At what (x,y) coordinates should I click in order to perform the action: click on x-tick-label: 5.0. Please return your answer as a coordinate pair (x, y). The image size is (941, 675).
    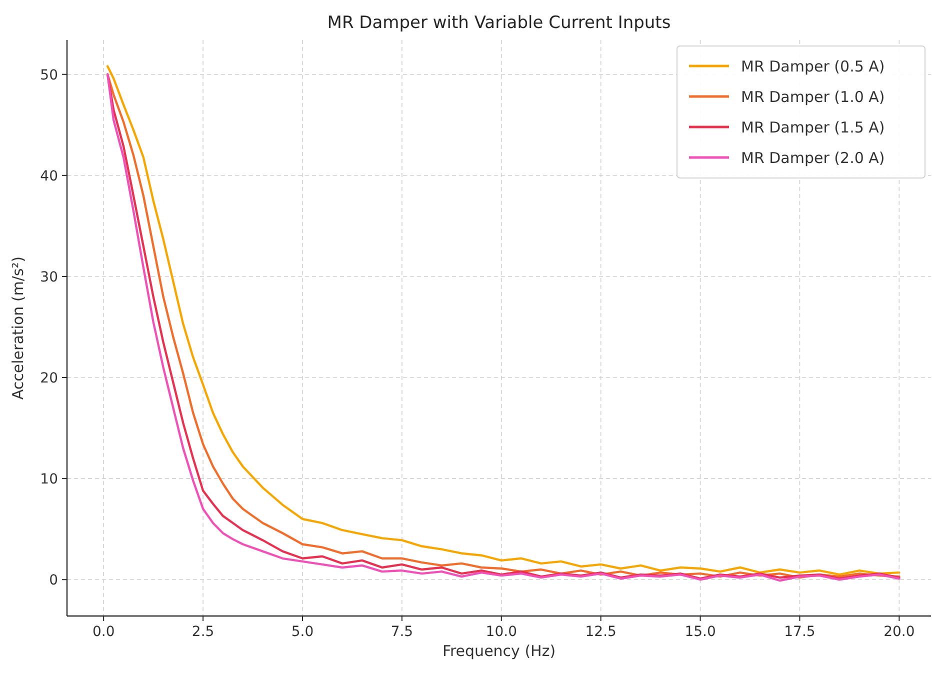
    Looking at the image, I should click on (302, 632).